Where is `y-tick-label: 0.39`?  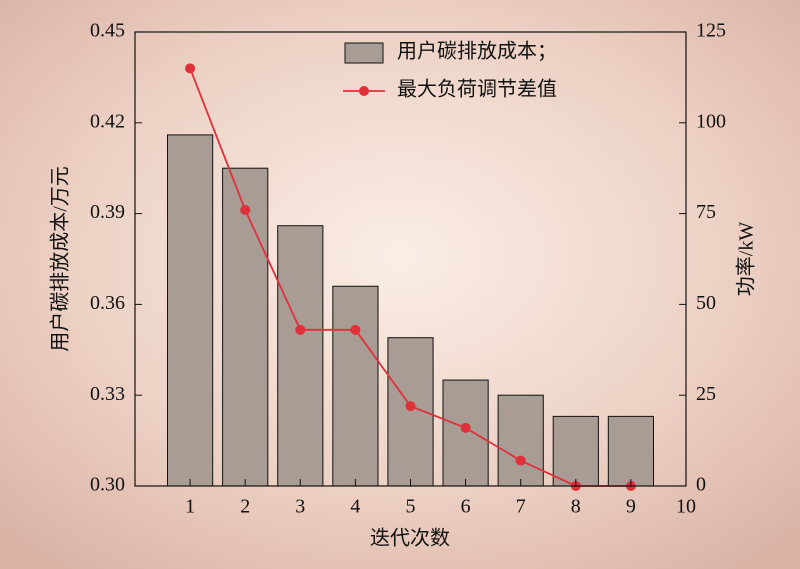 y-tick-label: 0.39 is located at coordinates (107, 212).